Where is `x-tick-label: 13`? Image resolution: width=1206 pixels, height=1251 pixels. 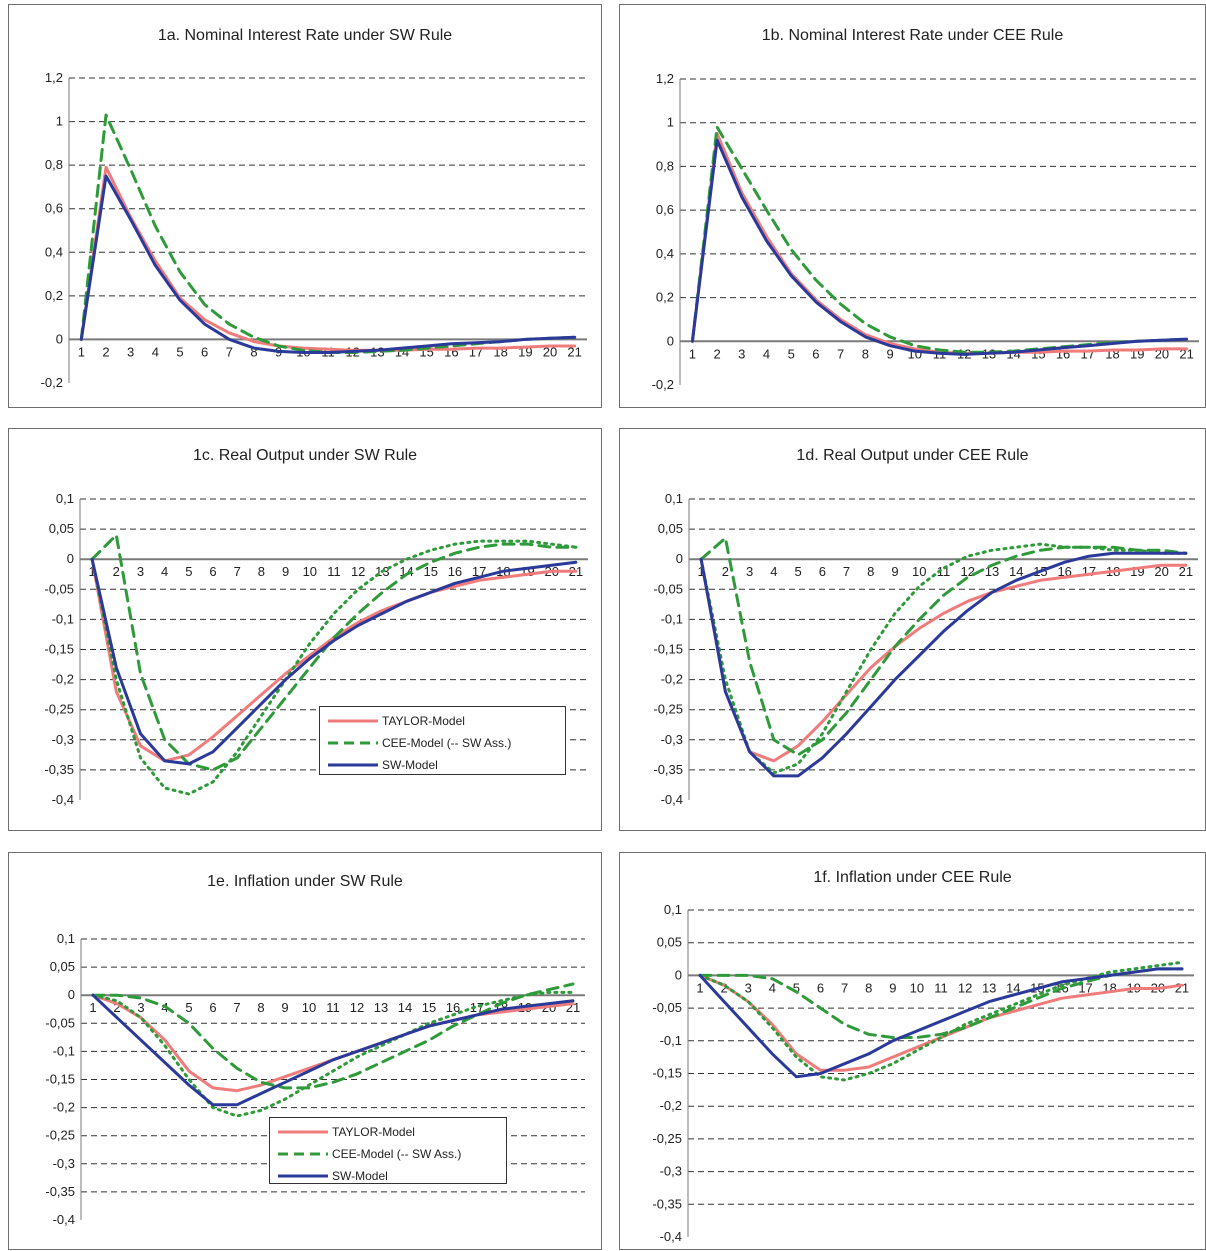 x-tick-label: 13 is located at coordinates (381, 1007).